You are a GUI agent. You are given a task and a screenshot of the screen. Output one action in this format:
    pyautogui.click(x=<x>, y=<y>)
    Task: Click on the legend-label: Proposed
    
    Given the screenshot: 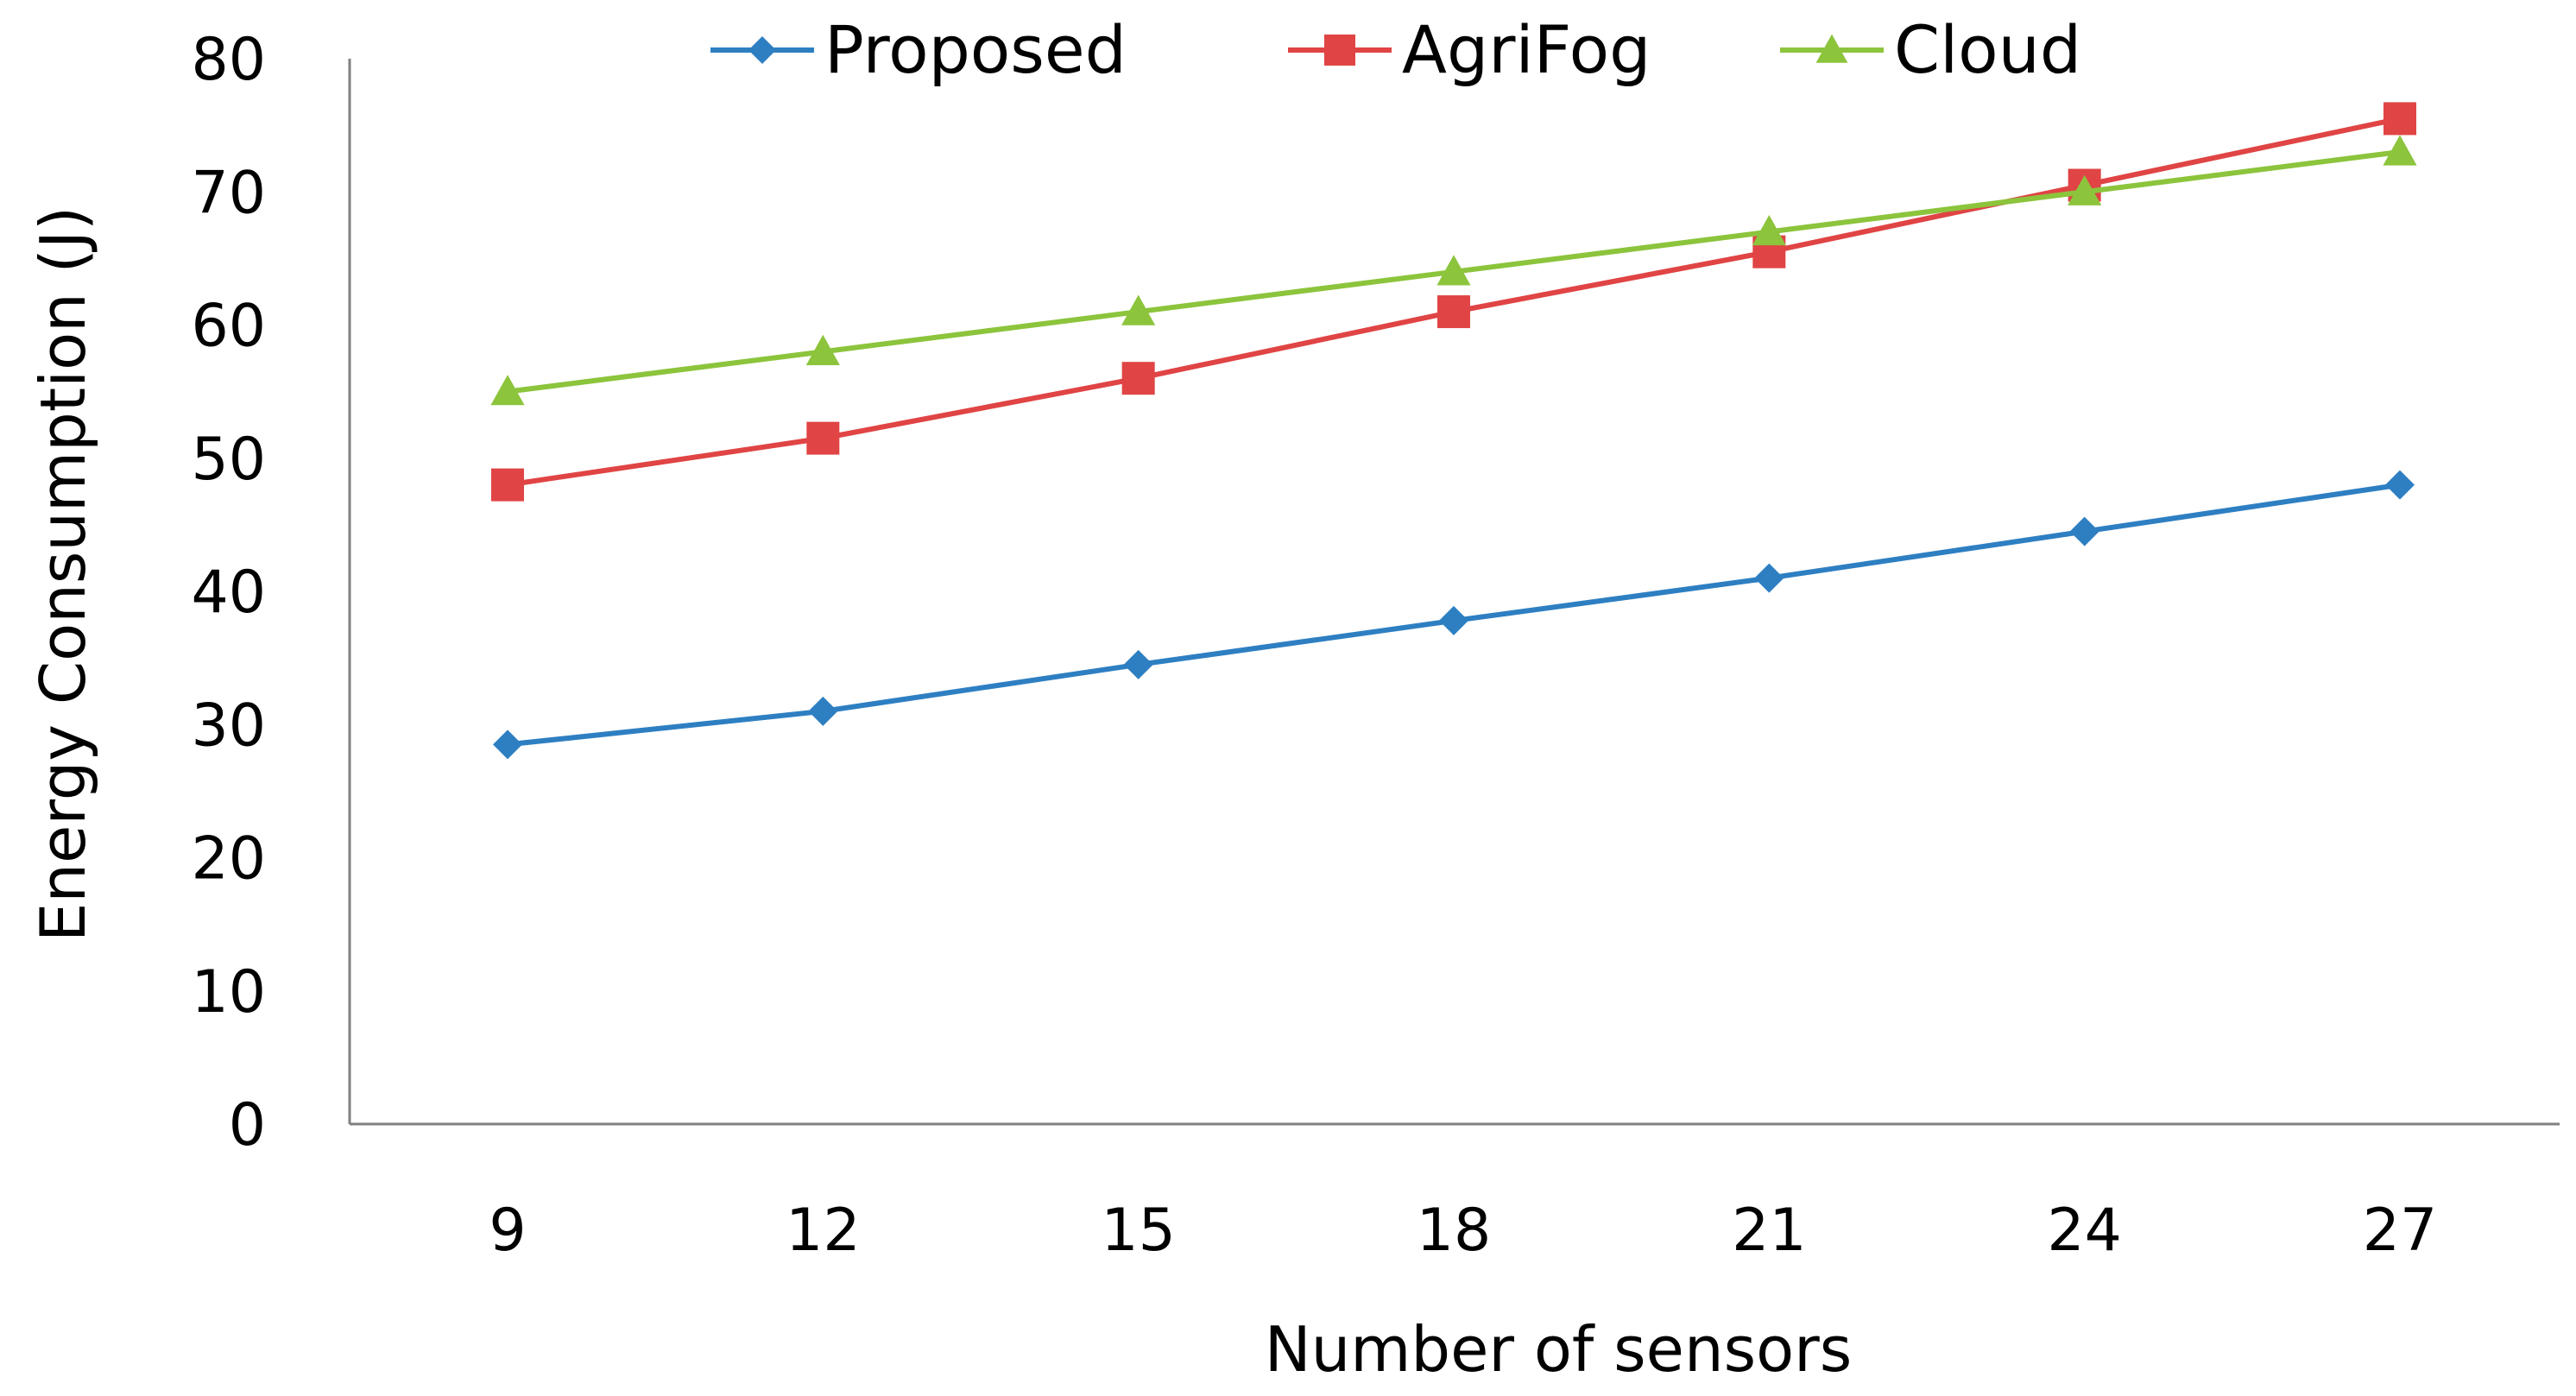 What is the action you would take?
    pyautogui.click(x=975, y=49)
    